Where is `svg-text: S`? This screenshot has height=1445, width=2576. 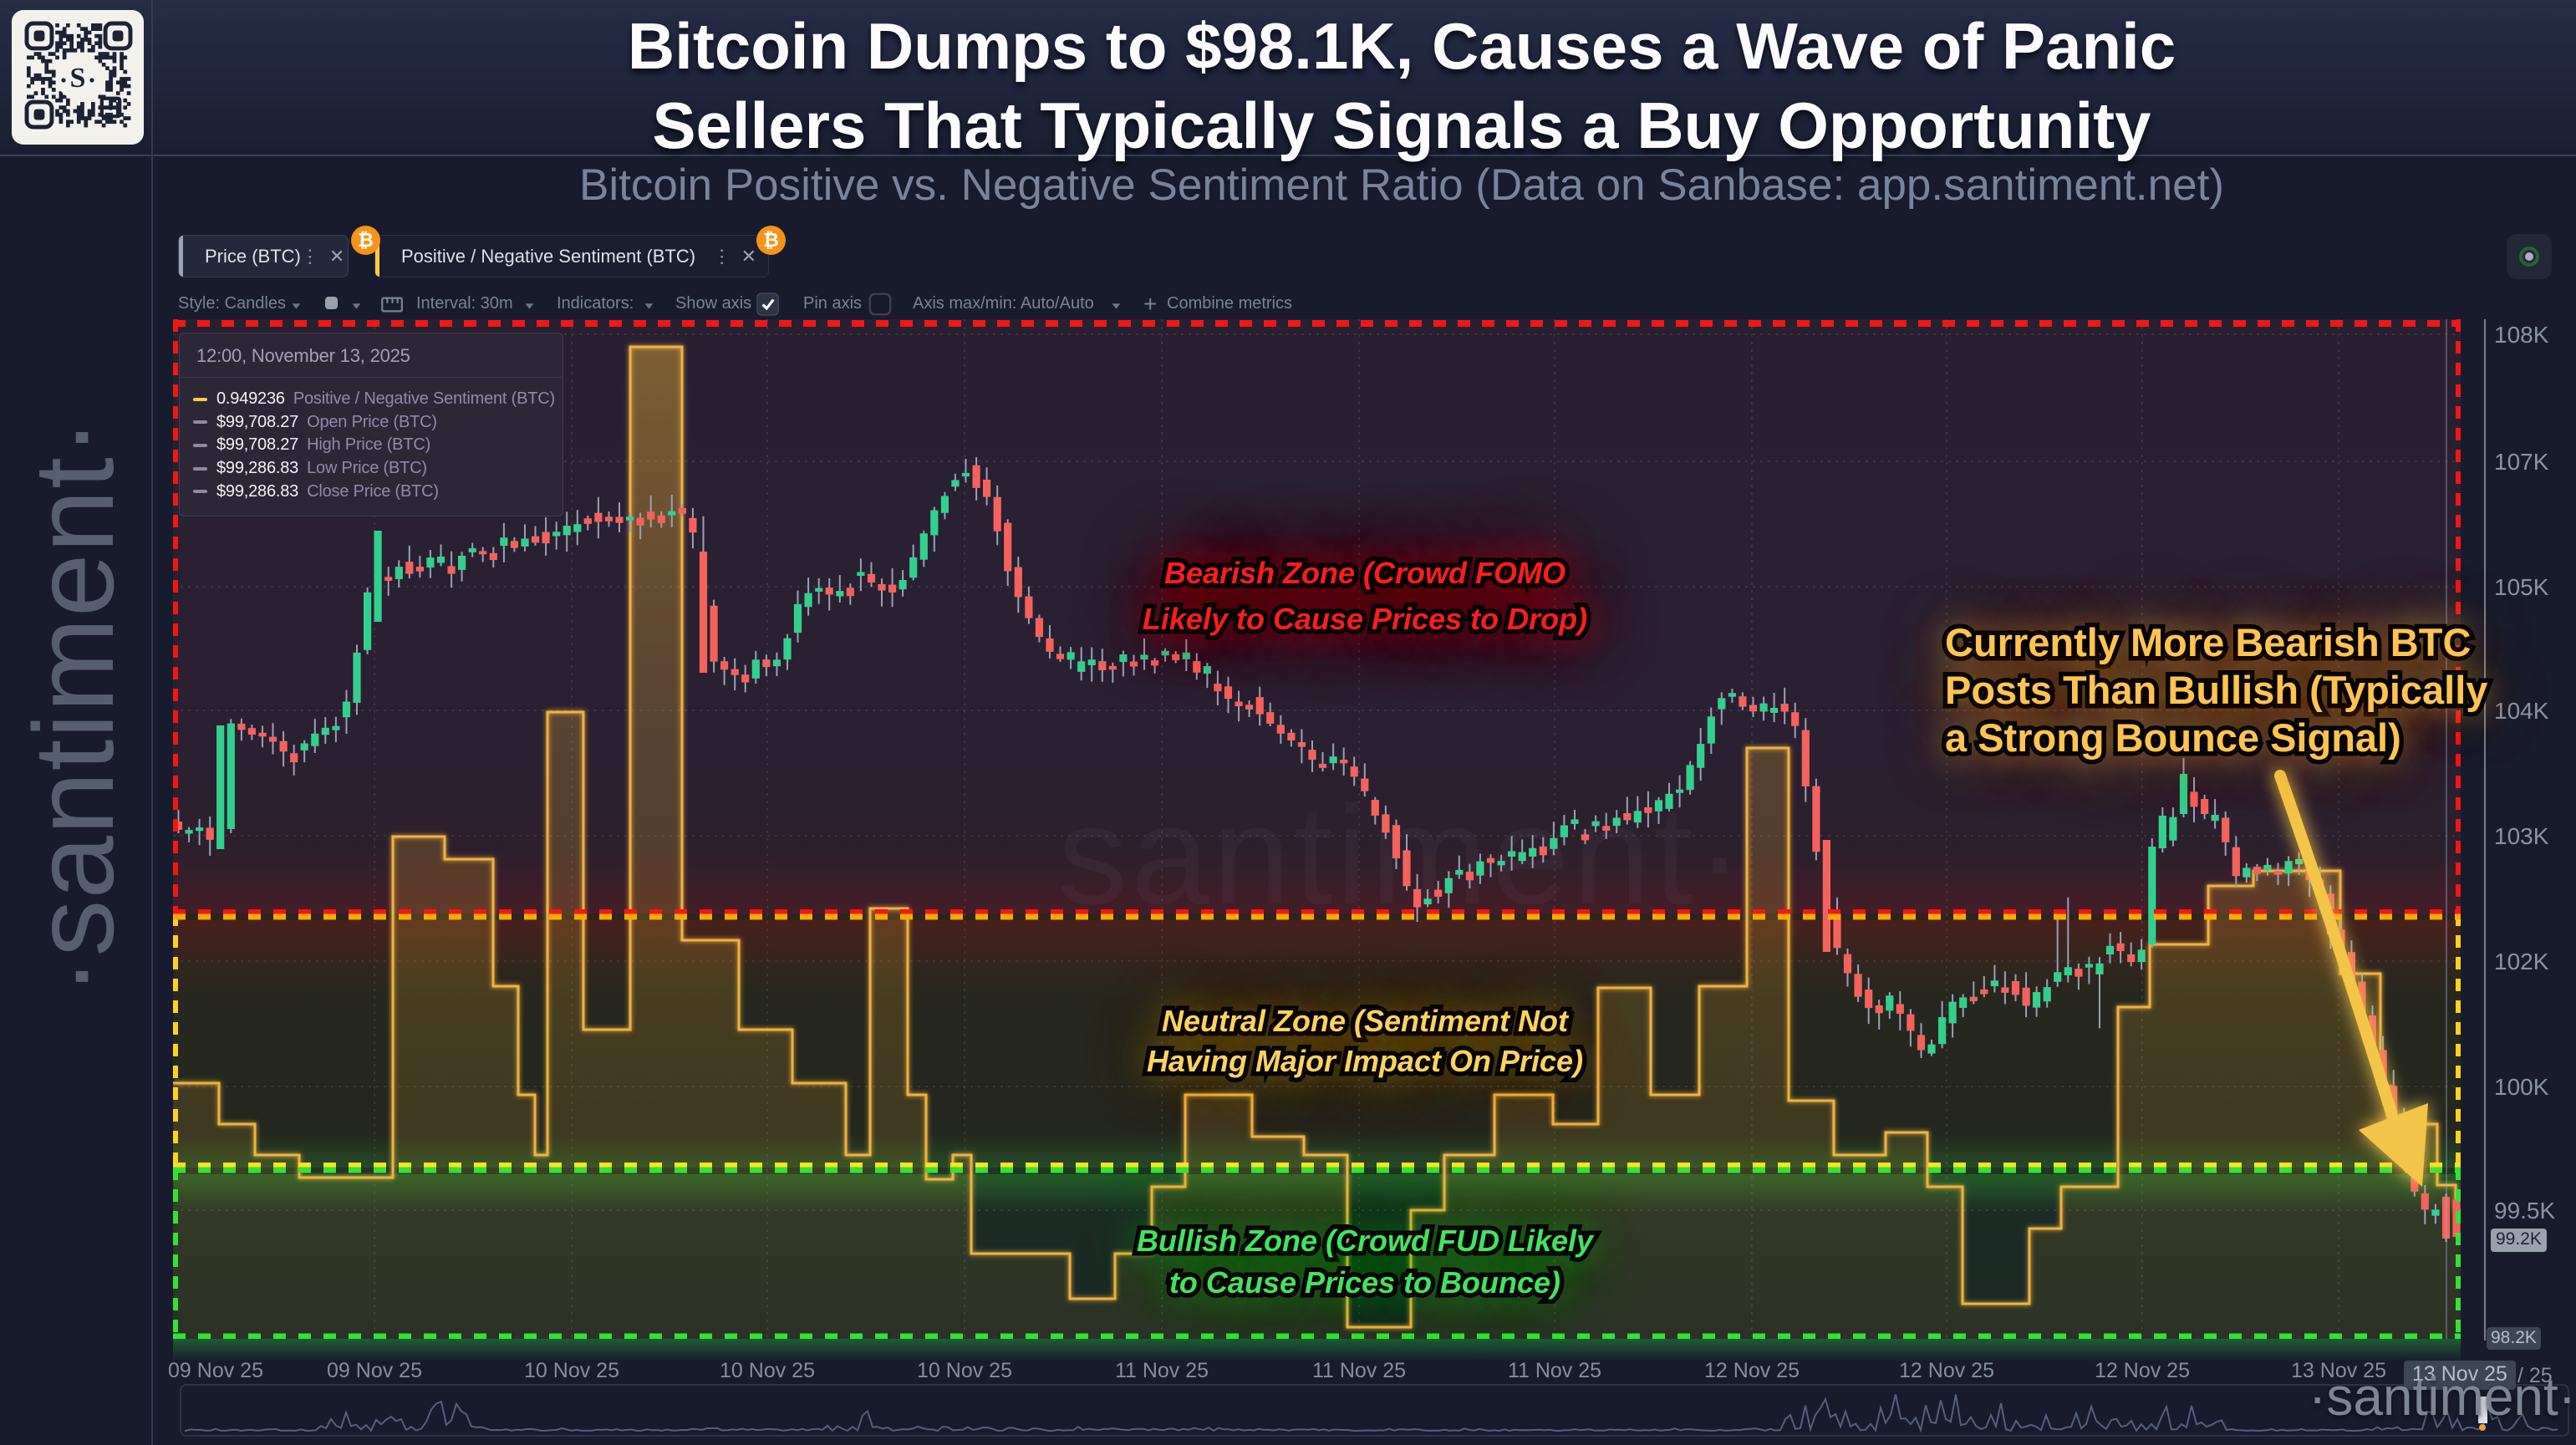 svg-text: S is located at coordinates (78, 78).